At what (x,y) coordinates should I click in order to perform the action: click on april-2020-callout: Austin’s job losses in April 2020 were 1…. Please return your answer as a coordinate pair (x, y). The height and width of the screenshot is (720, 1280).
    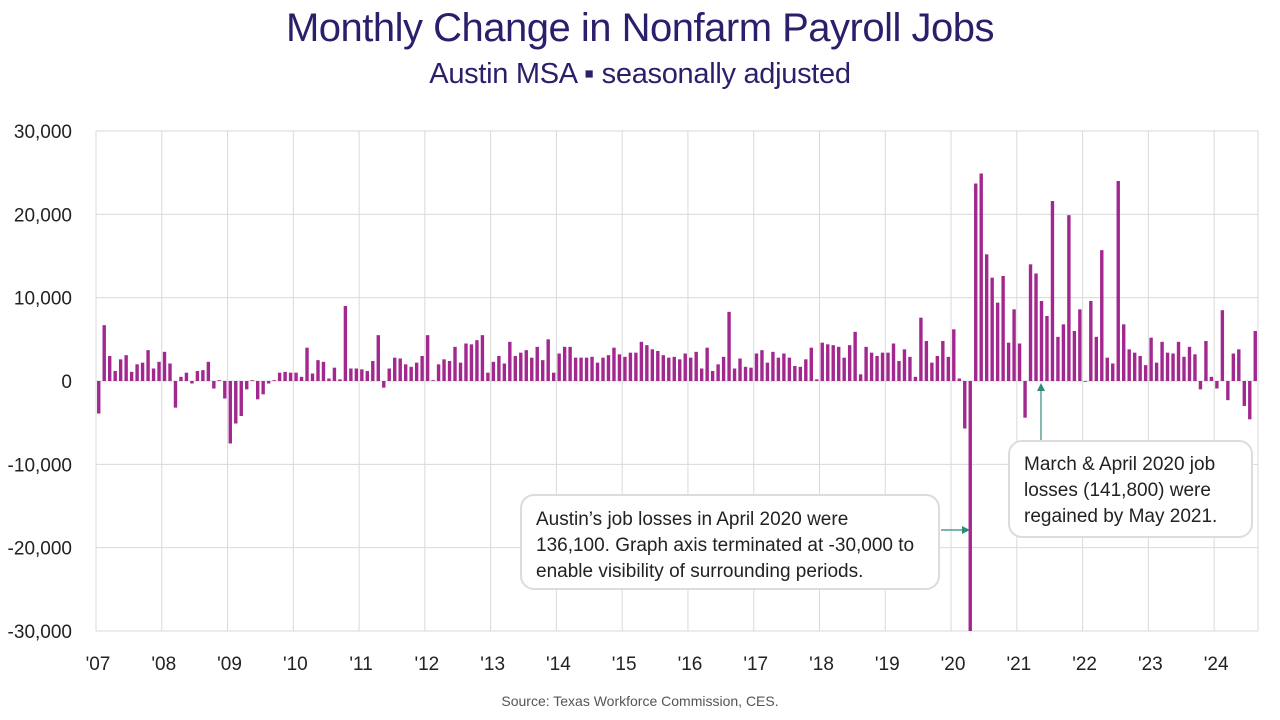
    Looking at the image, I should click on (730, 542).